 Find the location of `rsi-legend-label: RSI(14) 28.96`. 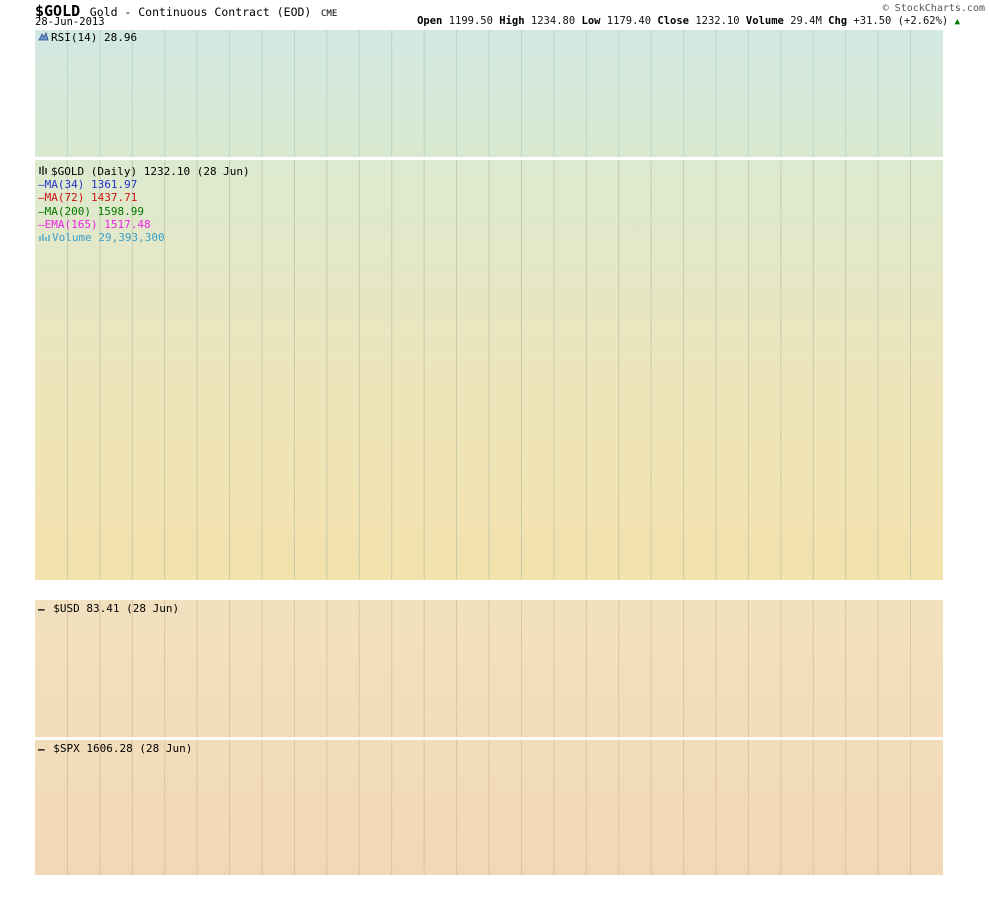

rsi-legend-label: RSI(14) 28.96 is located at coordinates (94, 37).